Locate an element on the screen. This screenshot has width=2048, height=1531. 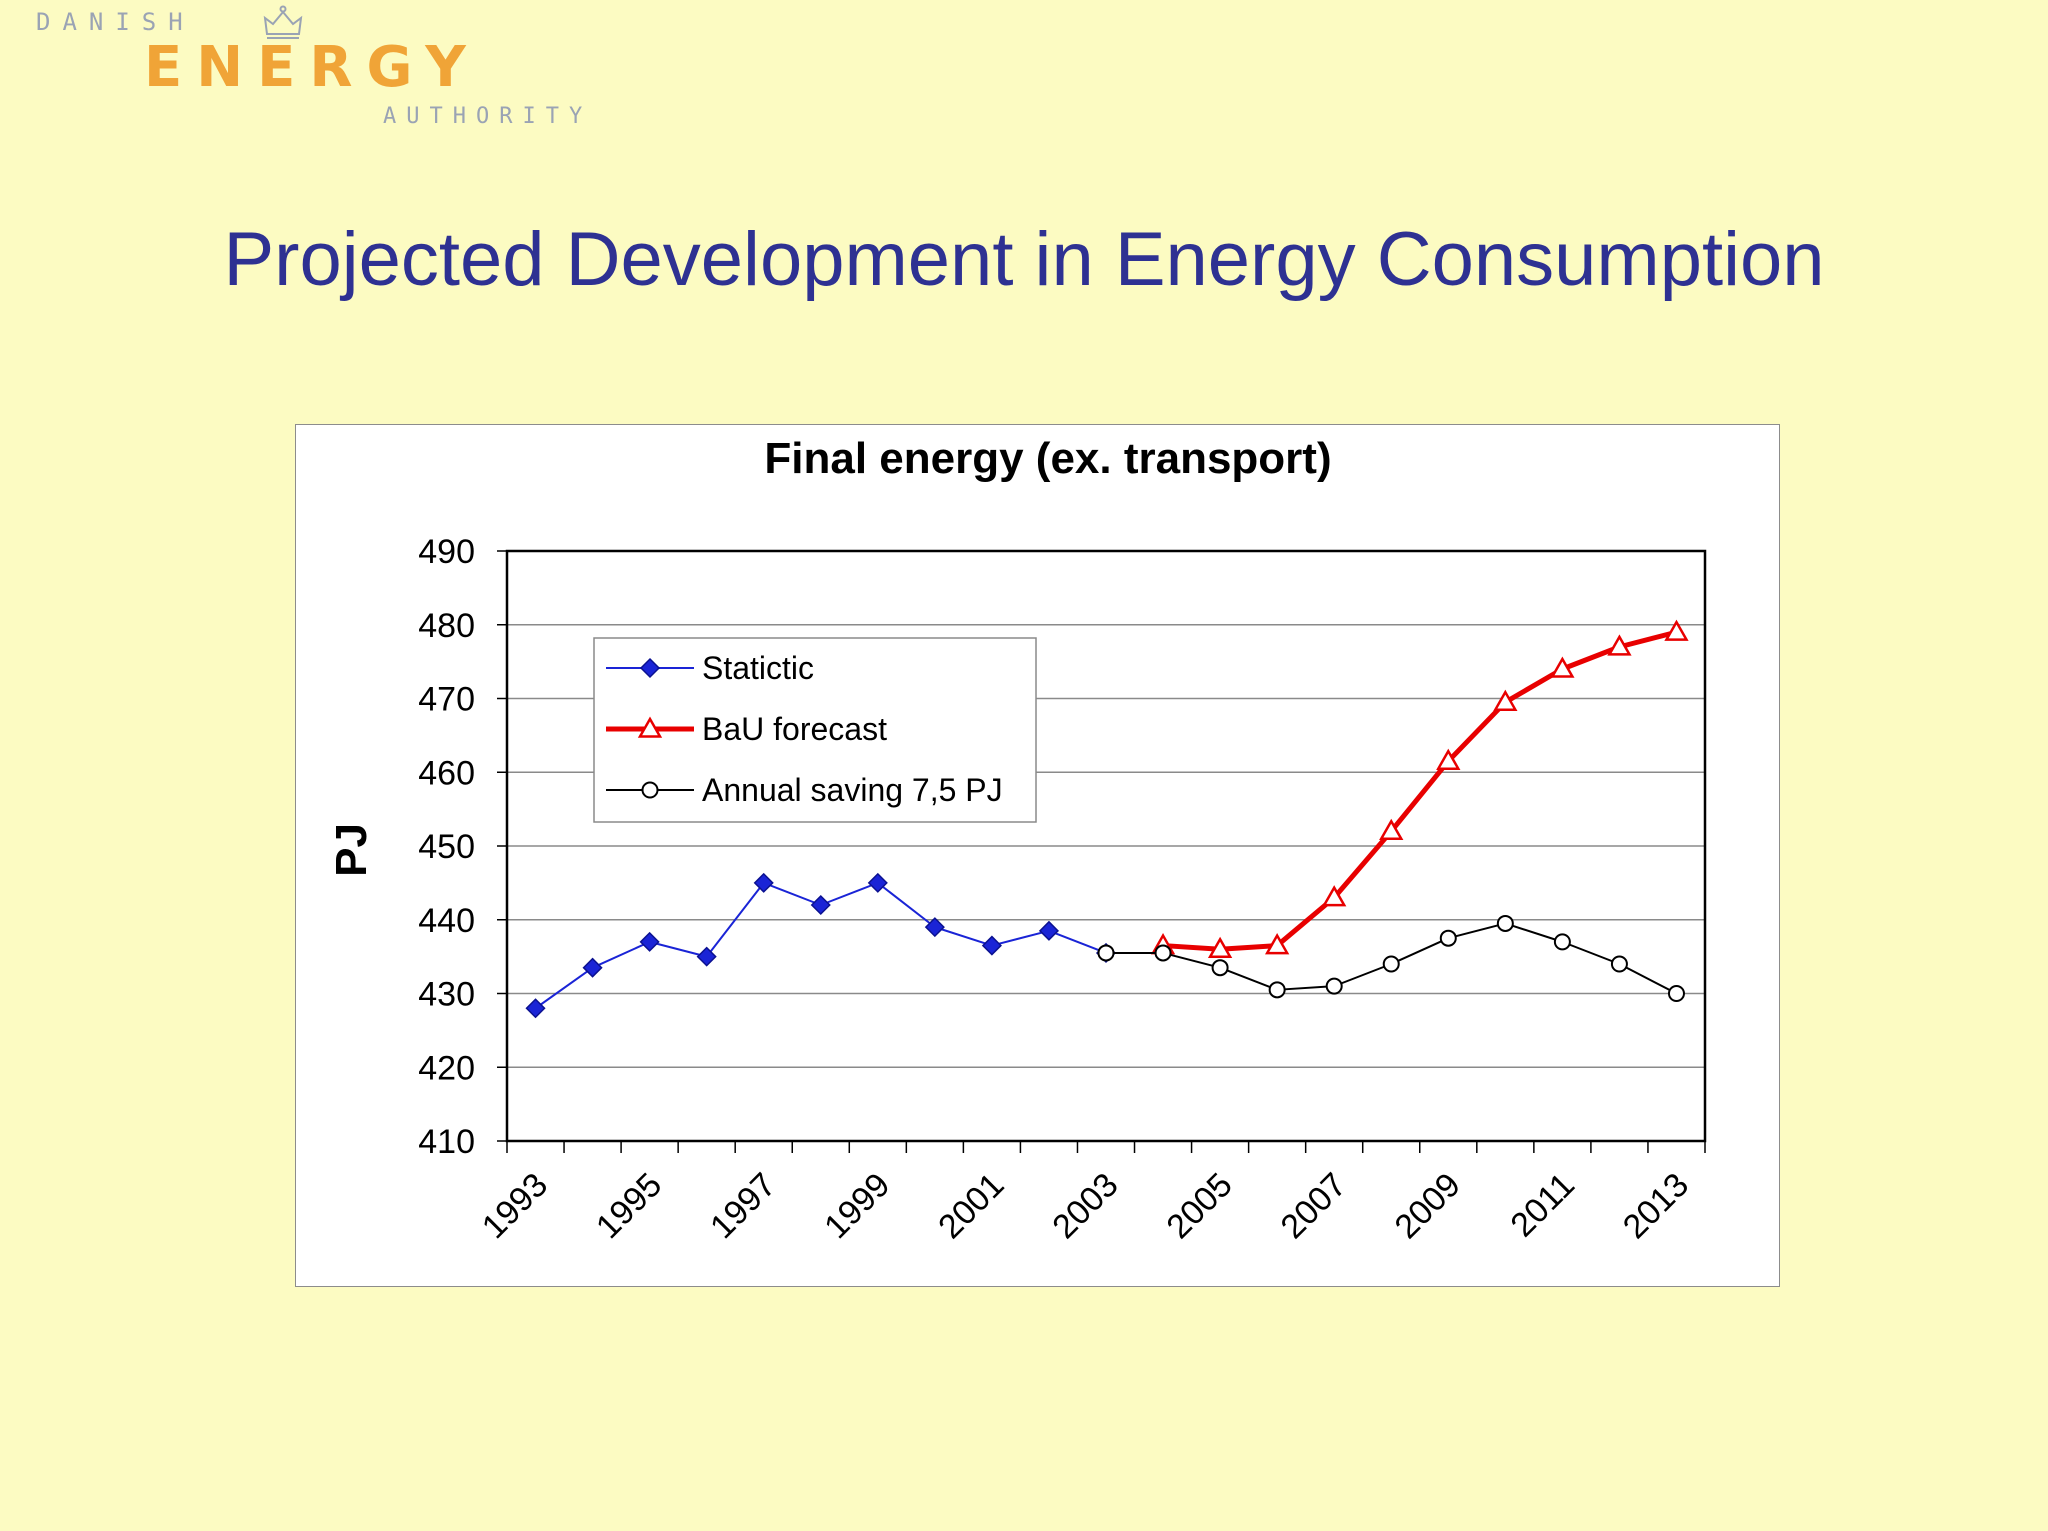
y-axis-label: PJ is located at coordinates (351, 850).